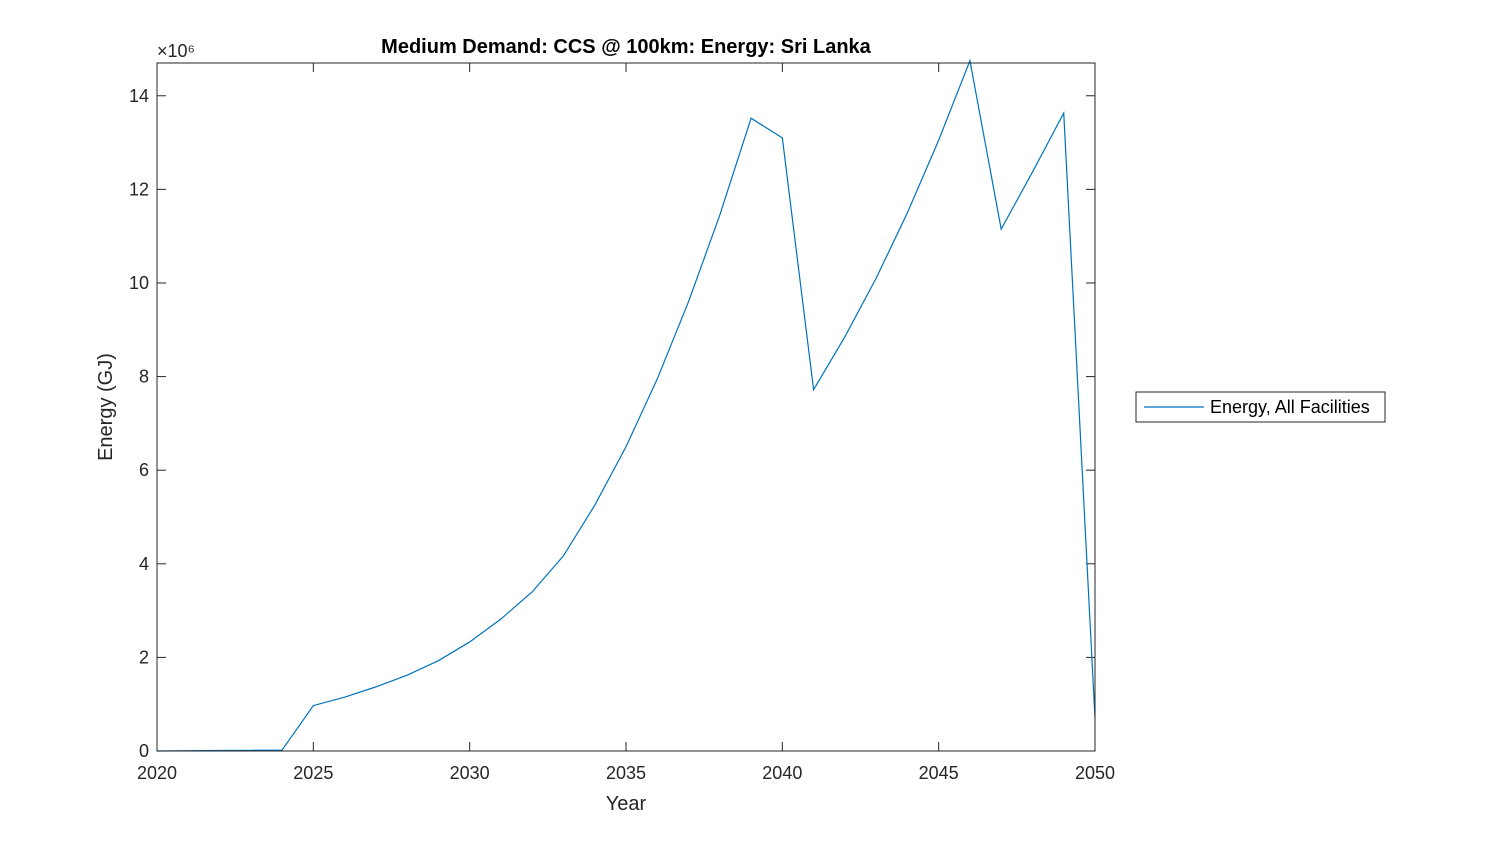 The height and width of the screenshot is (844, 1500). What do you see at coordinates (157, 773) in the screenshot?
I see `x-tick-label: 2020` at bounding box center [157, 773].